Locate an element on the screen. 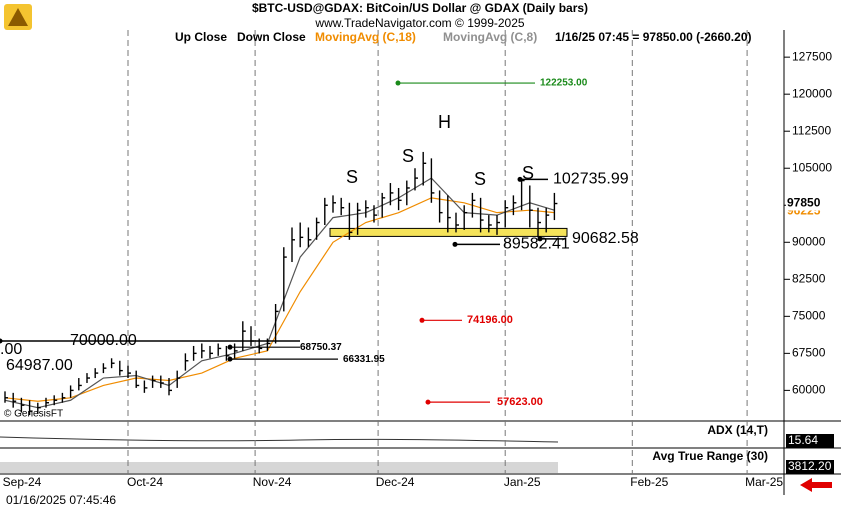  panel-title: Avg True Range (30) is located at coordinates (710, 456).